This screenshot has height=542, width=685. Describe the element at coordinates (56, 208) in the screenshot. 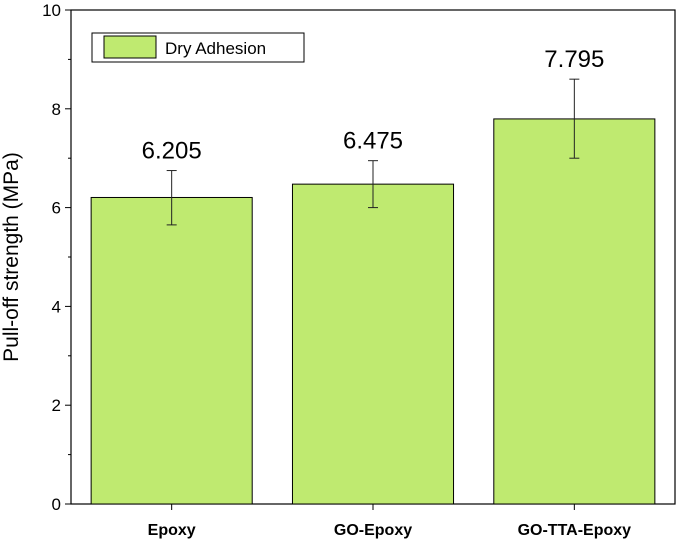

I see `y-tick-label: 6` at that location.